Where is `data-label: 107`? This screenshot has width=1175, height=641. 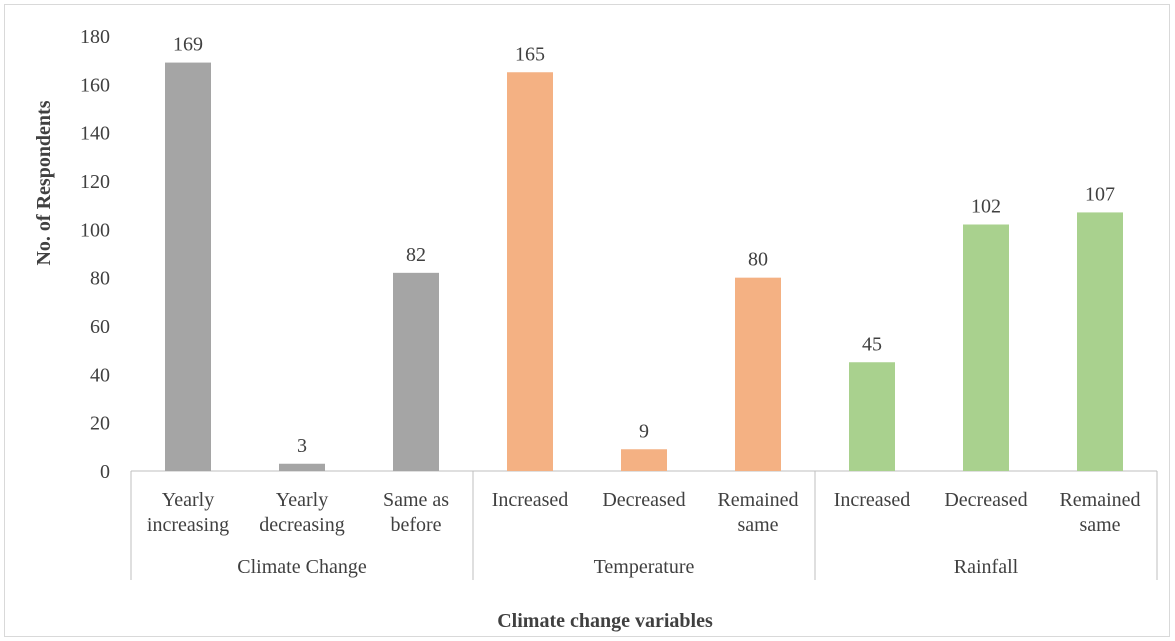 data-label: 107 is located at coordinates (1100, 194).